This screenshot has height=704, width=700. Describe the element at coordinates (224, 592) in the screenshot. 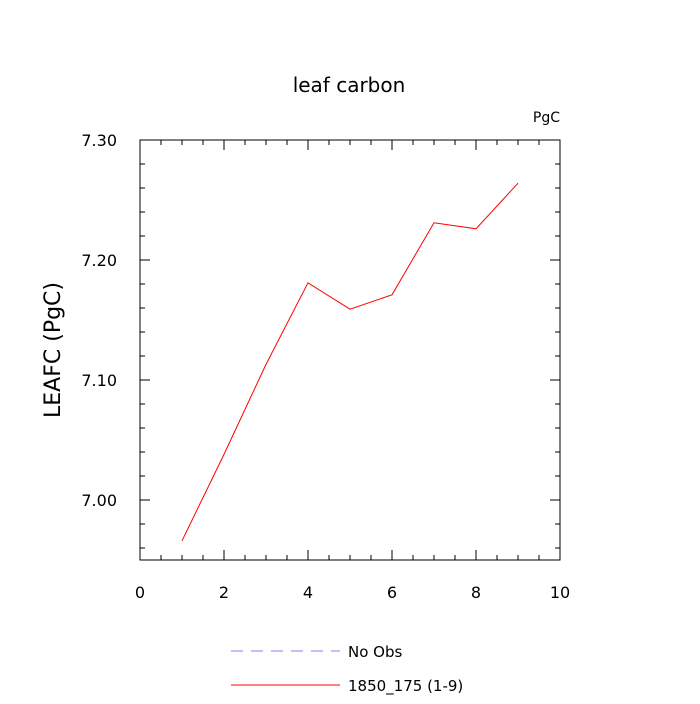

I see `x-tick-label: 2` at that location.